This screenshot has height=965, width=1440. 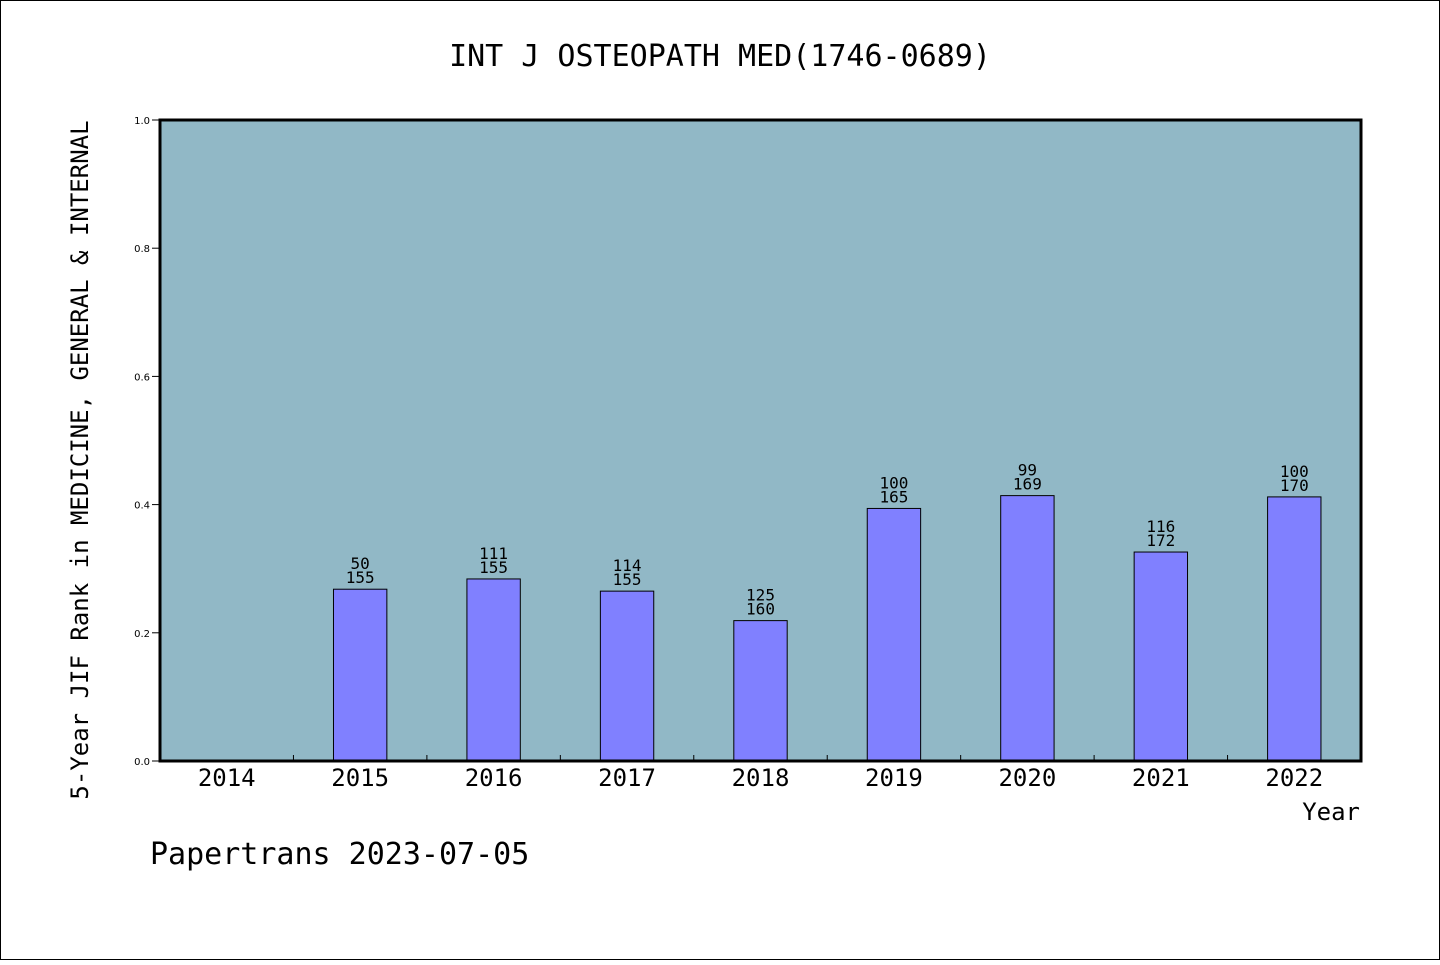 What do you see at coordinates (760, 609) in the screenshot?
I see `data-label-total: 160` at bounding box center [760, 609].